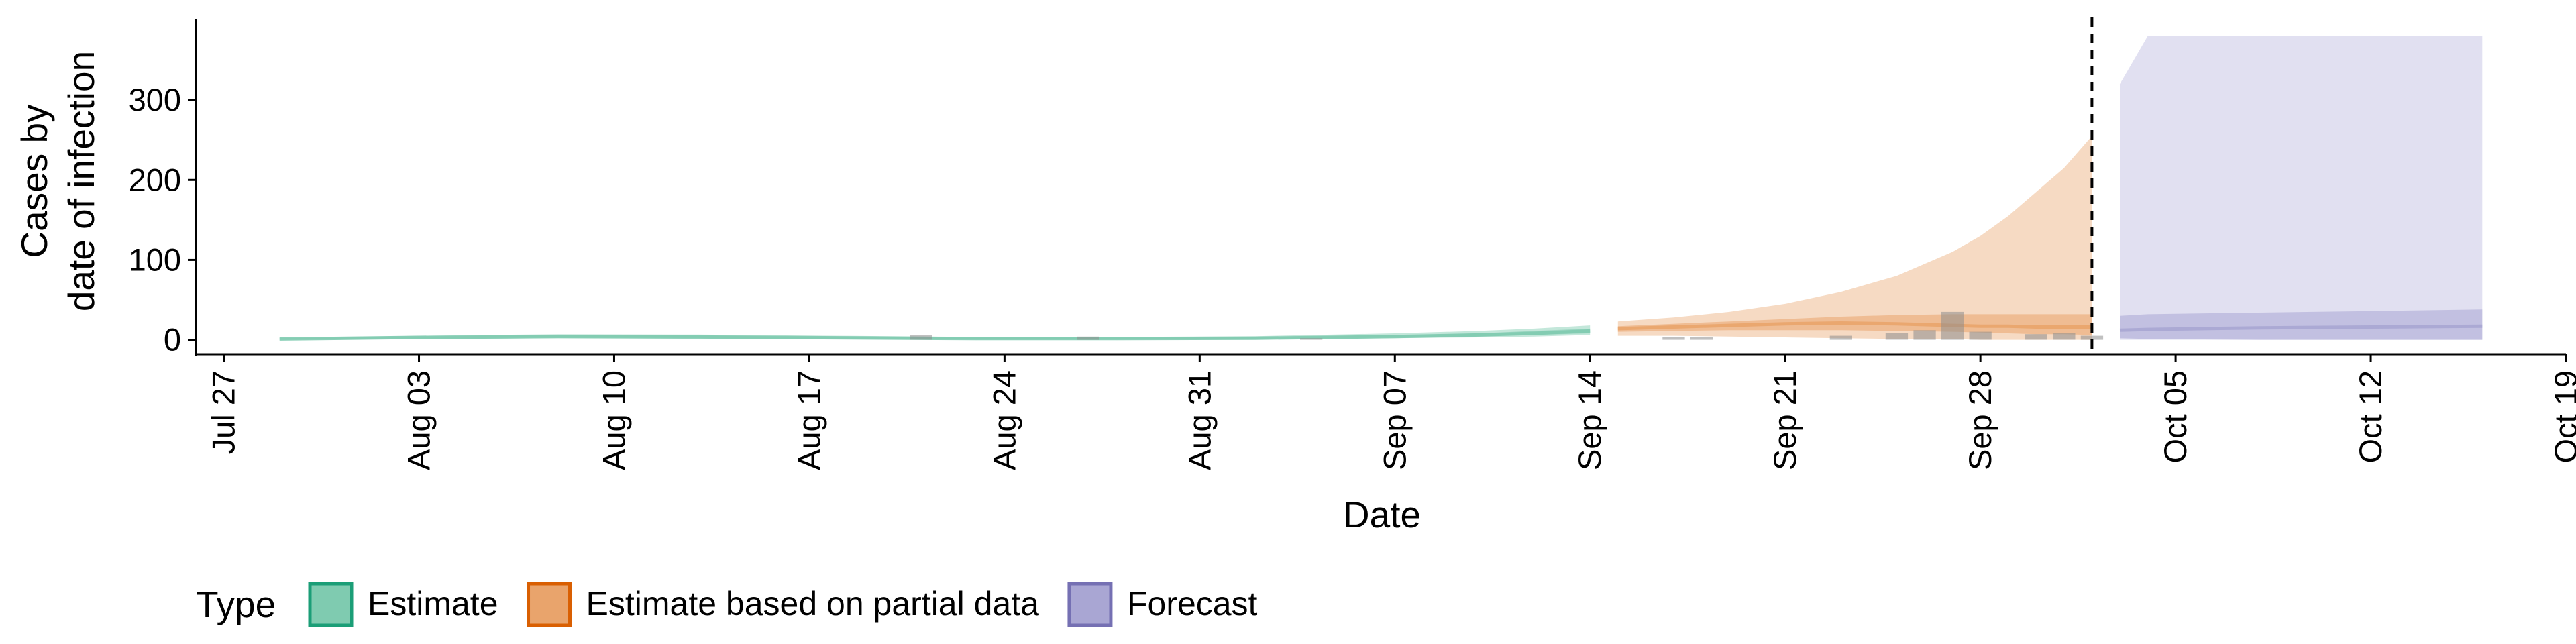 This screenshot has height=644, width=2576. I want to click on x-tick-label: Aug 31, so click(1199, 420).